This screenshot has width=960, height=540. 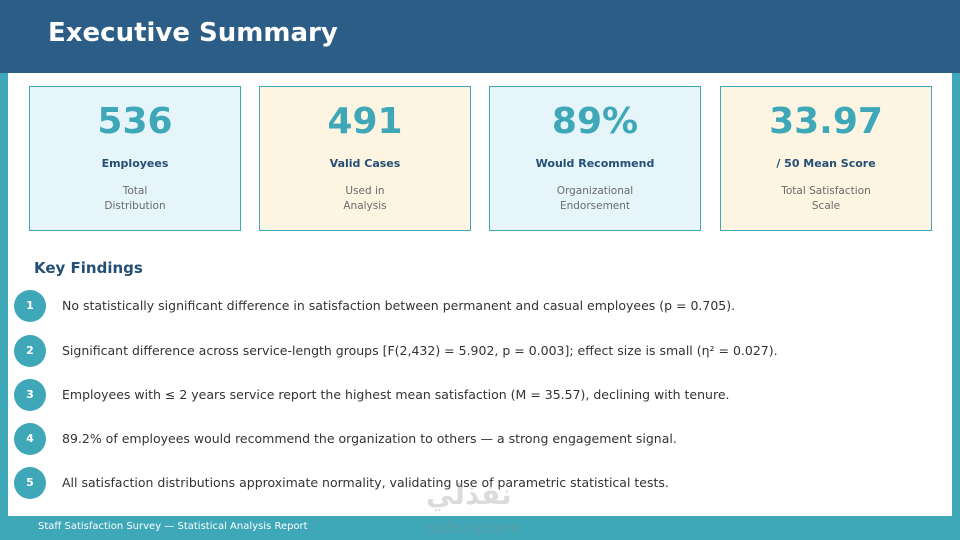 I want to click on stat-description: Total Satisfaction Scale, so click(x=826, y=199).